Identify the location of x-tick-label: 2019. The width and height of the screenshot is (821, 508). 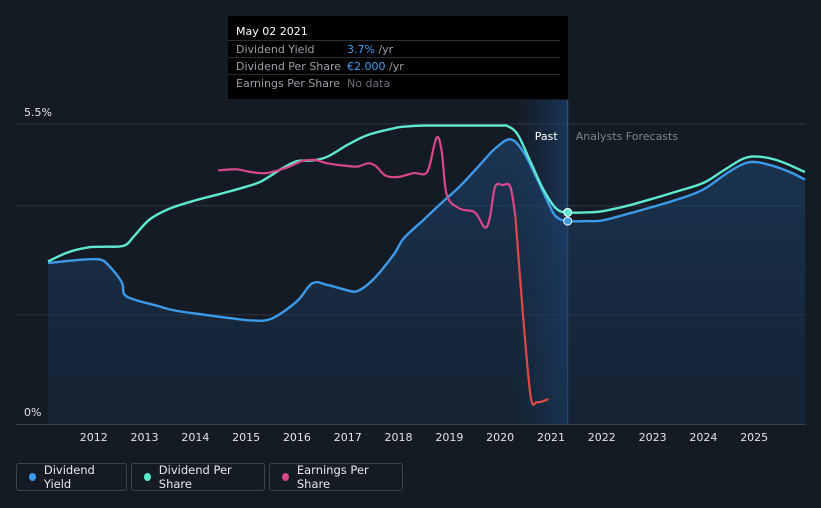
(449, 437).